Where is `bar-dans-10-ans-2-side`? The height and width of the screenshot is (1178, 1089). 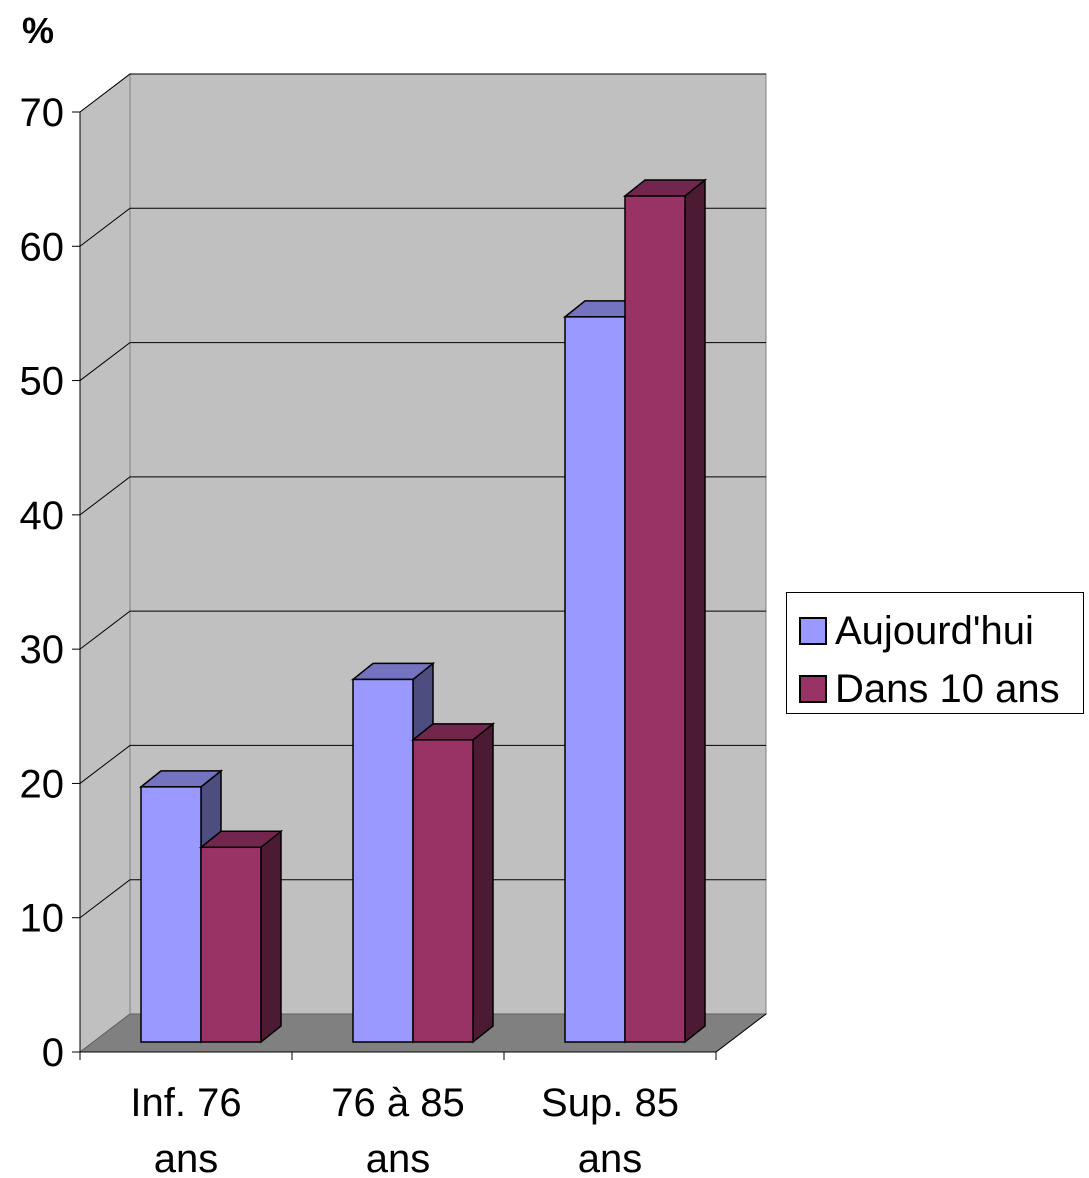
bar-dans-10-ans-2-side is located at coordinates (483, 883).